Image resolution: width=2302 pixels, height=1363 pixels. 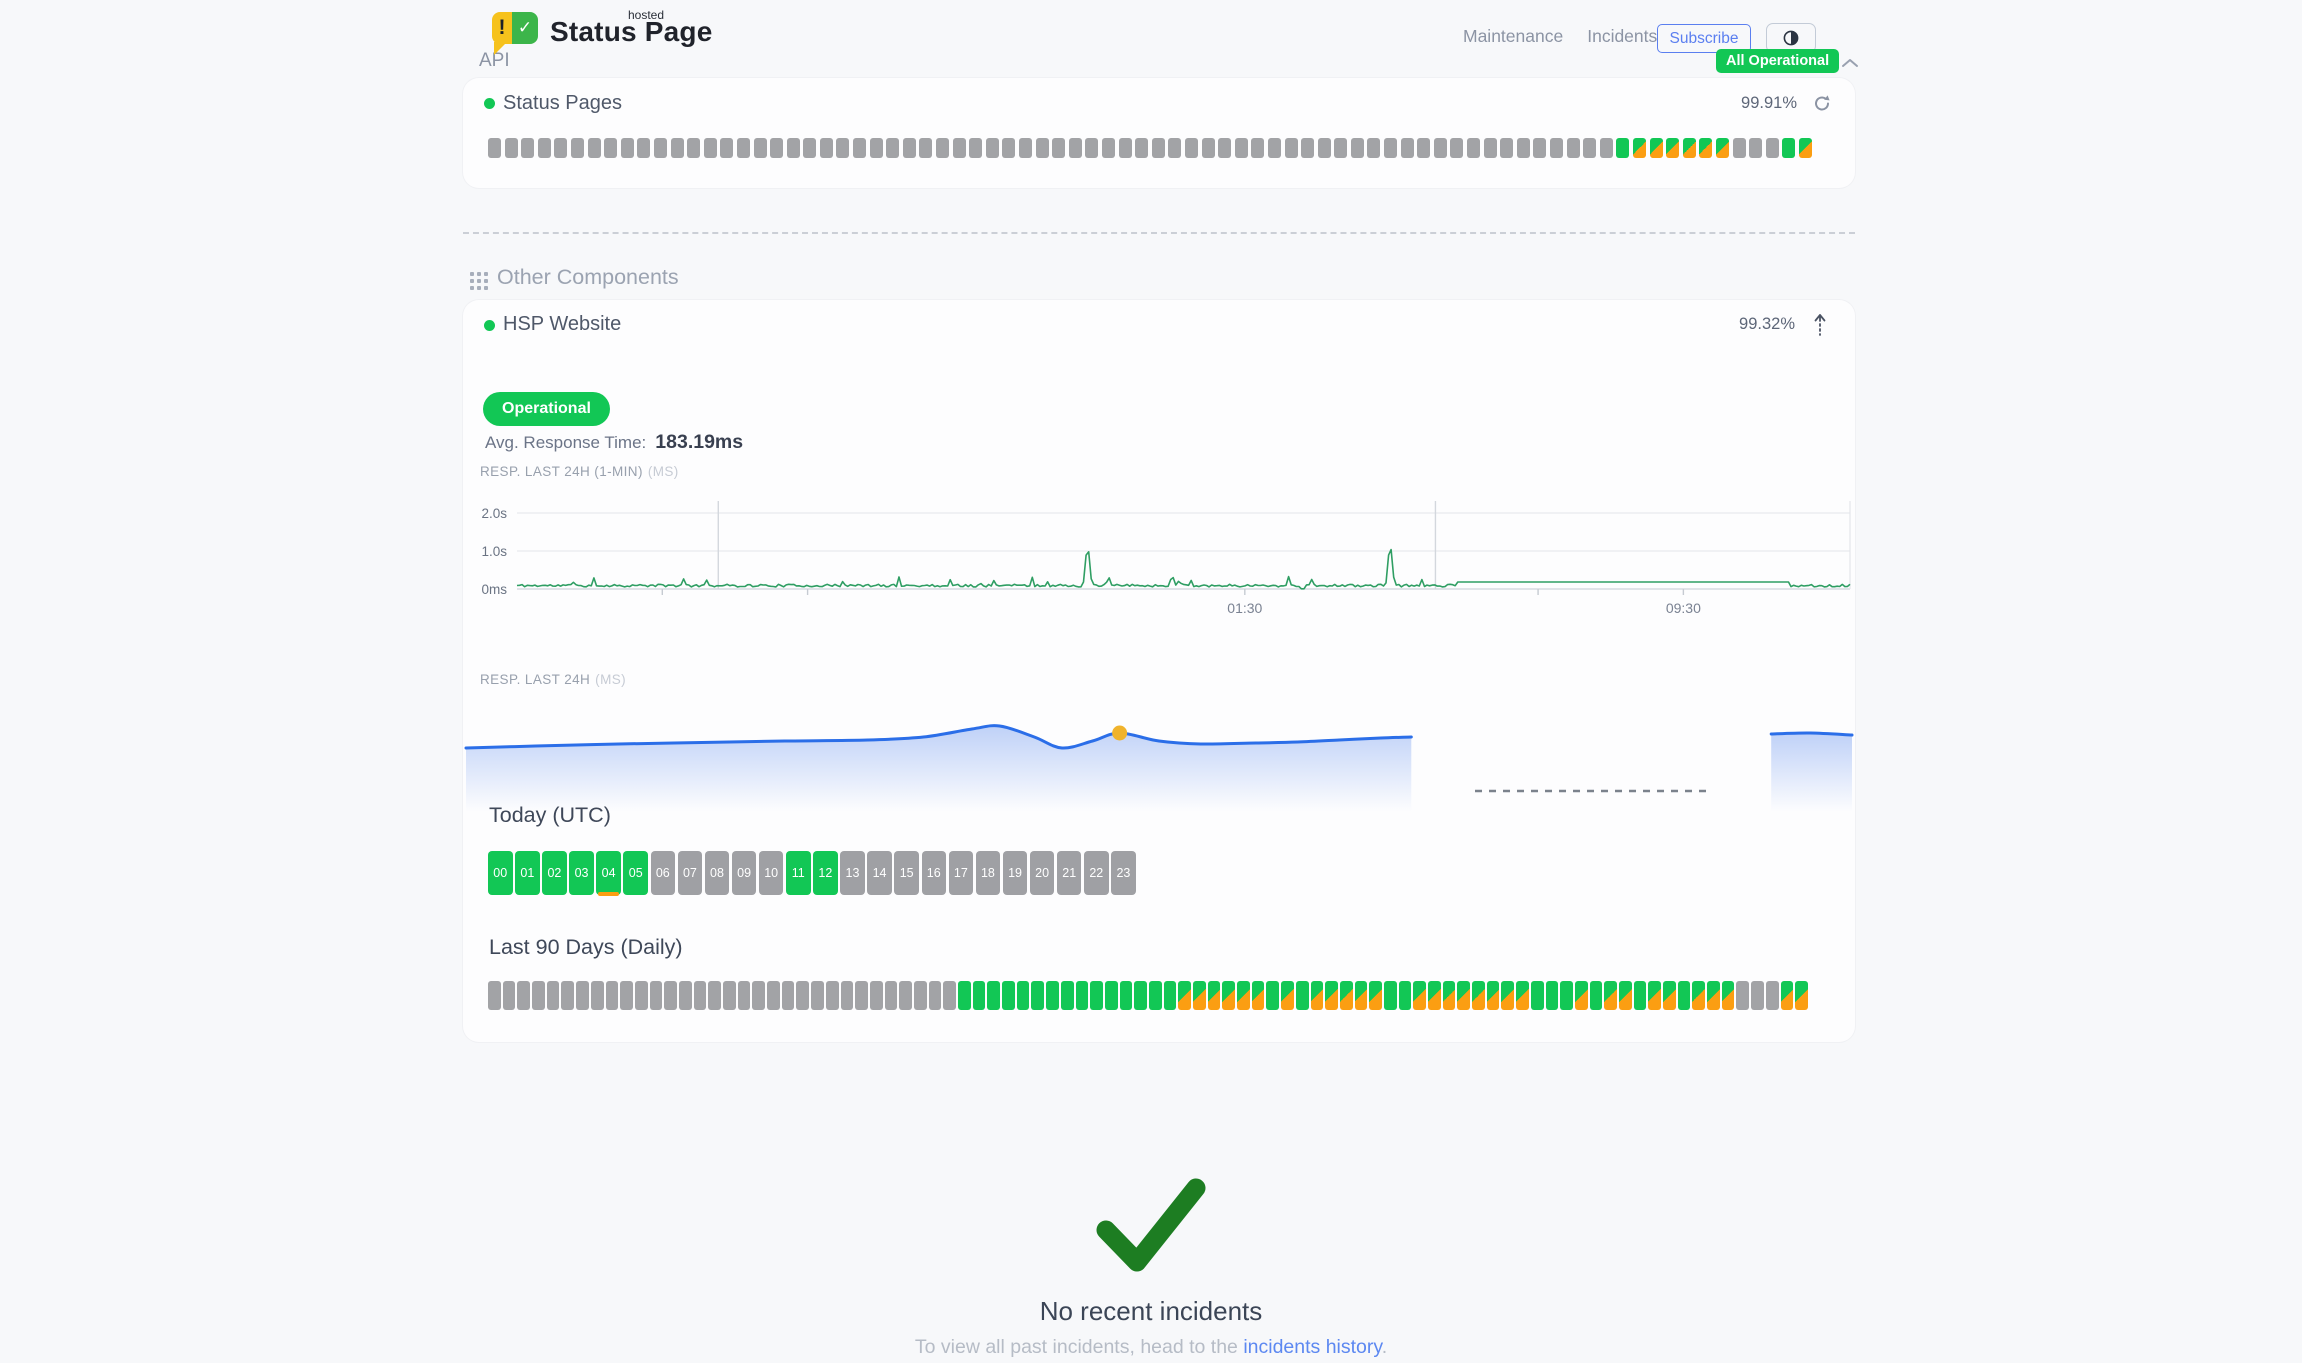 I want to click on hour-block-09: 09, so click(x=744, y=873).